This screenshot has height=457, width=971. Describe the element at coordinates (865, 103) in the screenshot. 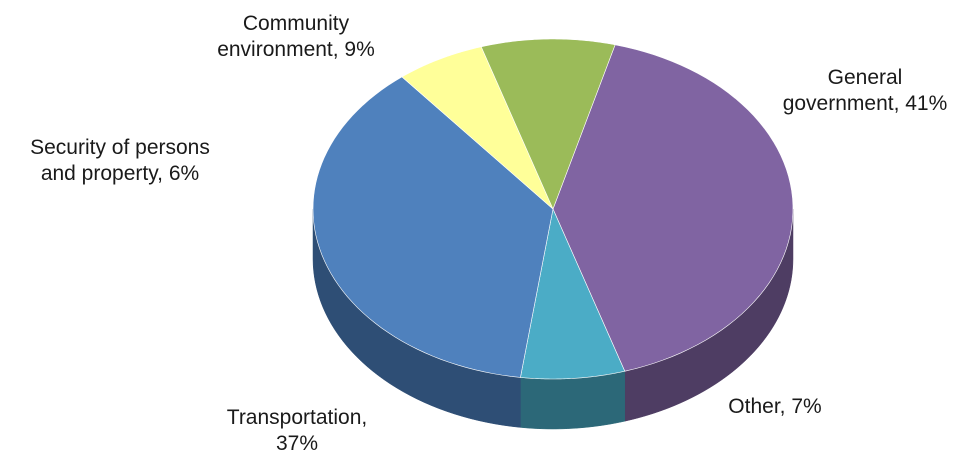

I see `data-label-line: government, 41%` at that location.